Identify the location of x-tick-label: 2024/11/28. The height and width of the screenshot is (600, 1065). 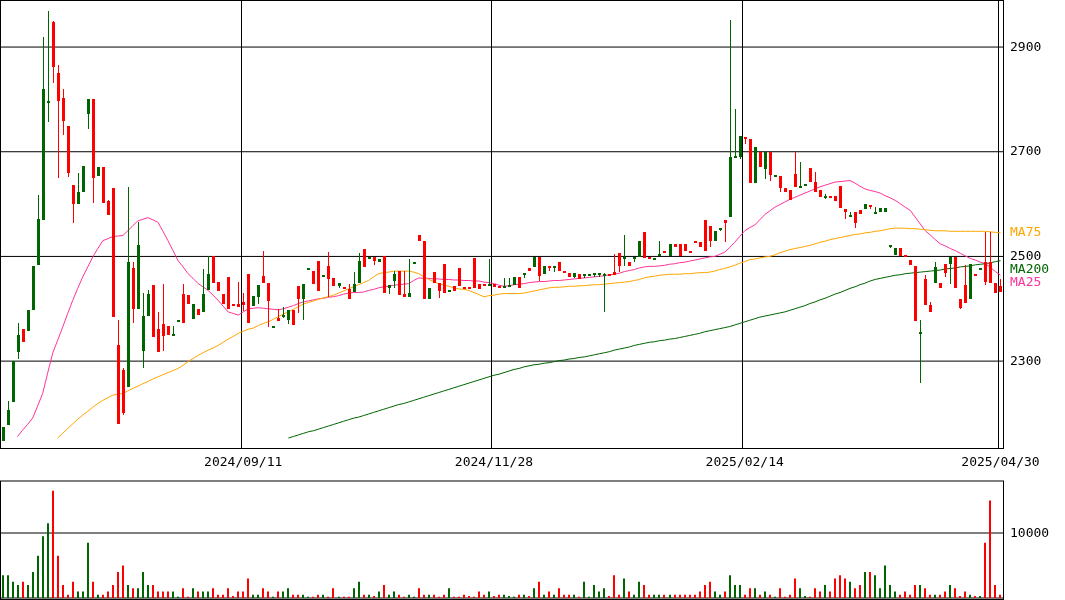
(494, 461).